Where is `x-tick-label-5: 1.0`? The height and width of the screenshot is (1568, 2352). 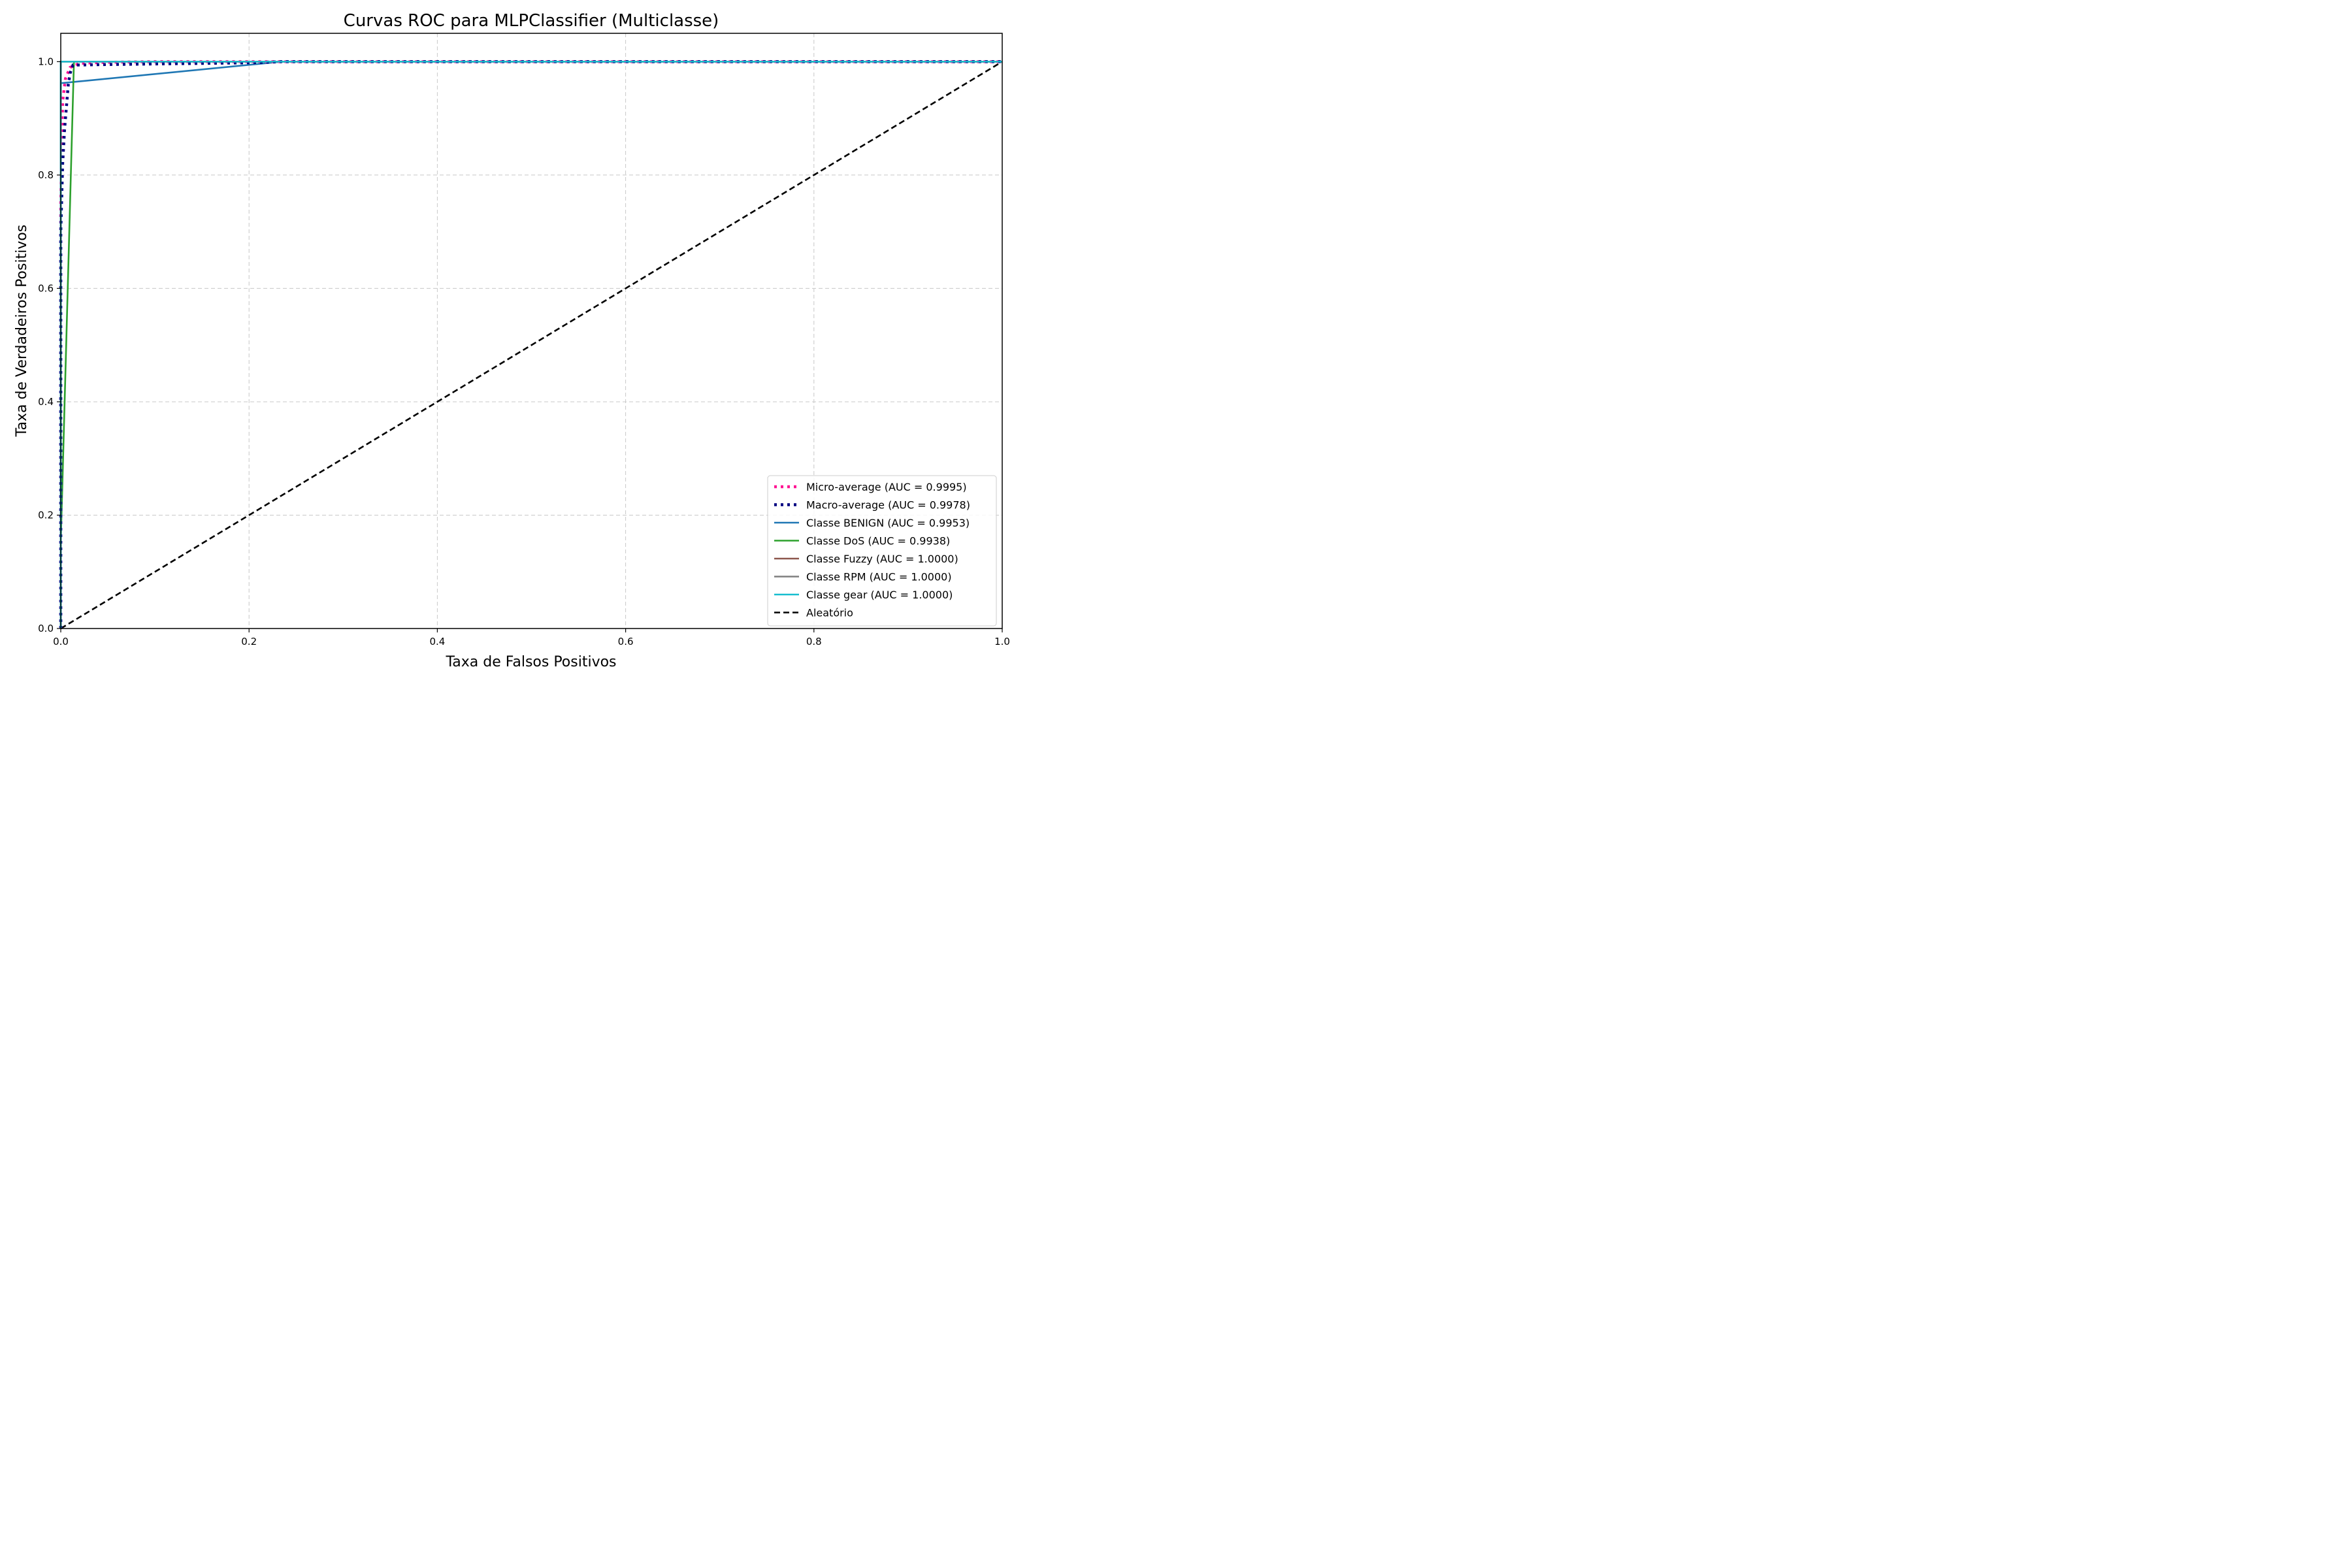
x-tick-label-5: 1.0 is located at coordinates (1002, 641).